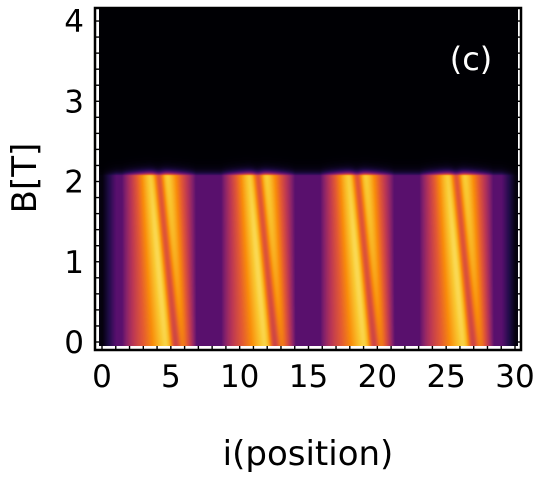 This screenshot has height=478, width=540. What do you see at coordinates (74, 22) in the screenshot?
I see `y-tick-label: 4` at bounding box center [74, 22].